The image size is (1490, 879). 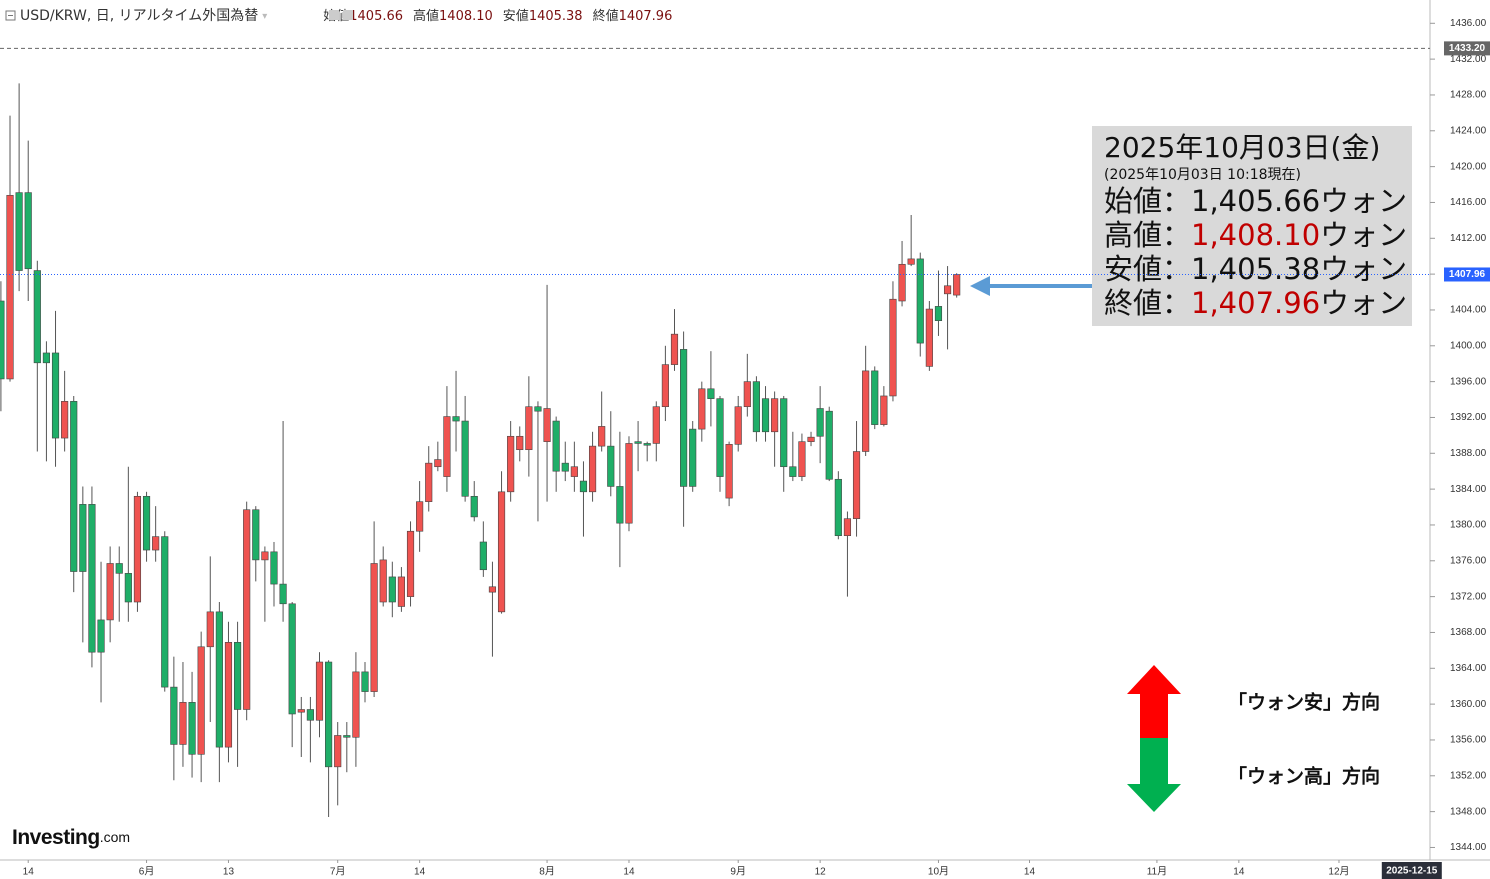 What do you see at coordinates (1467, 274) in the screenshot?
I see `price-label-box` at bounding box center [1467, 274].